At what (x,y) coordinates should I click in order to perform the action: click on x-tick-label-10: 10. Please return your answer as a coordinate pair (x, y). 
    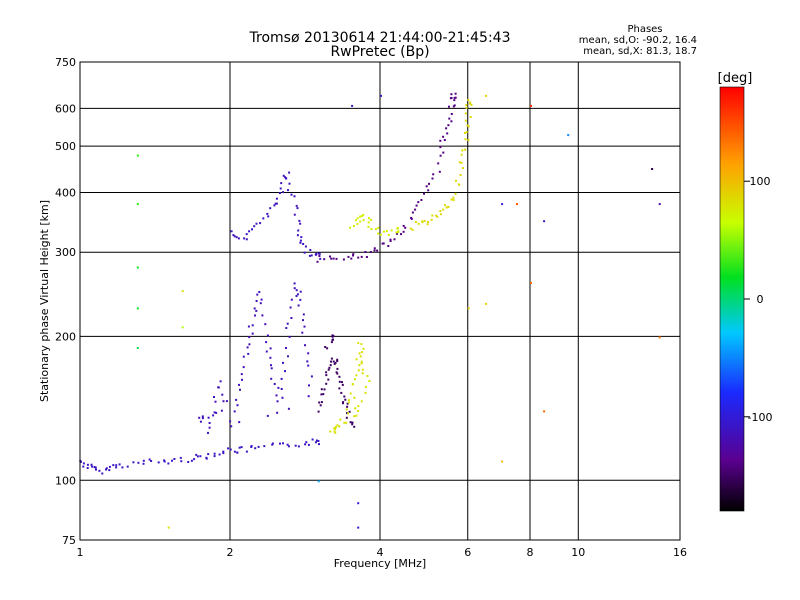
    Looking at the image, I should click on (578, 552).